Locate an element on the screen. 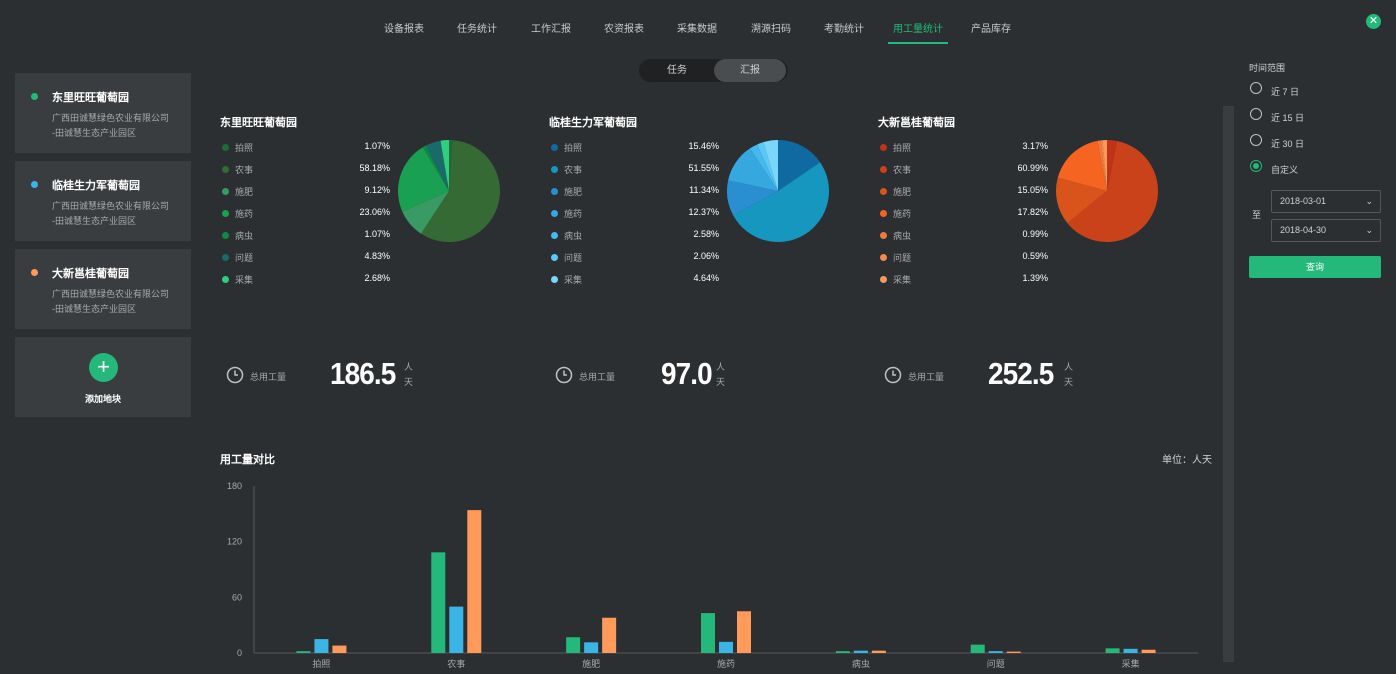 The height and width of the screenshot is (674, 1396). nav-tab-inventory: 产品库存 is located at coordinates (991, 29).